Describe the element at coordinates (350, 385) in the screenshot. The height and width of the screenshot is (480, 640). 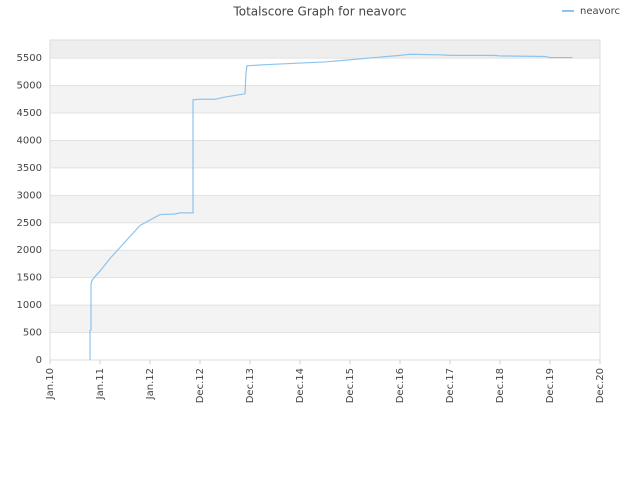
I see `x-tick-label: Dec.15` at that location.